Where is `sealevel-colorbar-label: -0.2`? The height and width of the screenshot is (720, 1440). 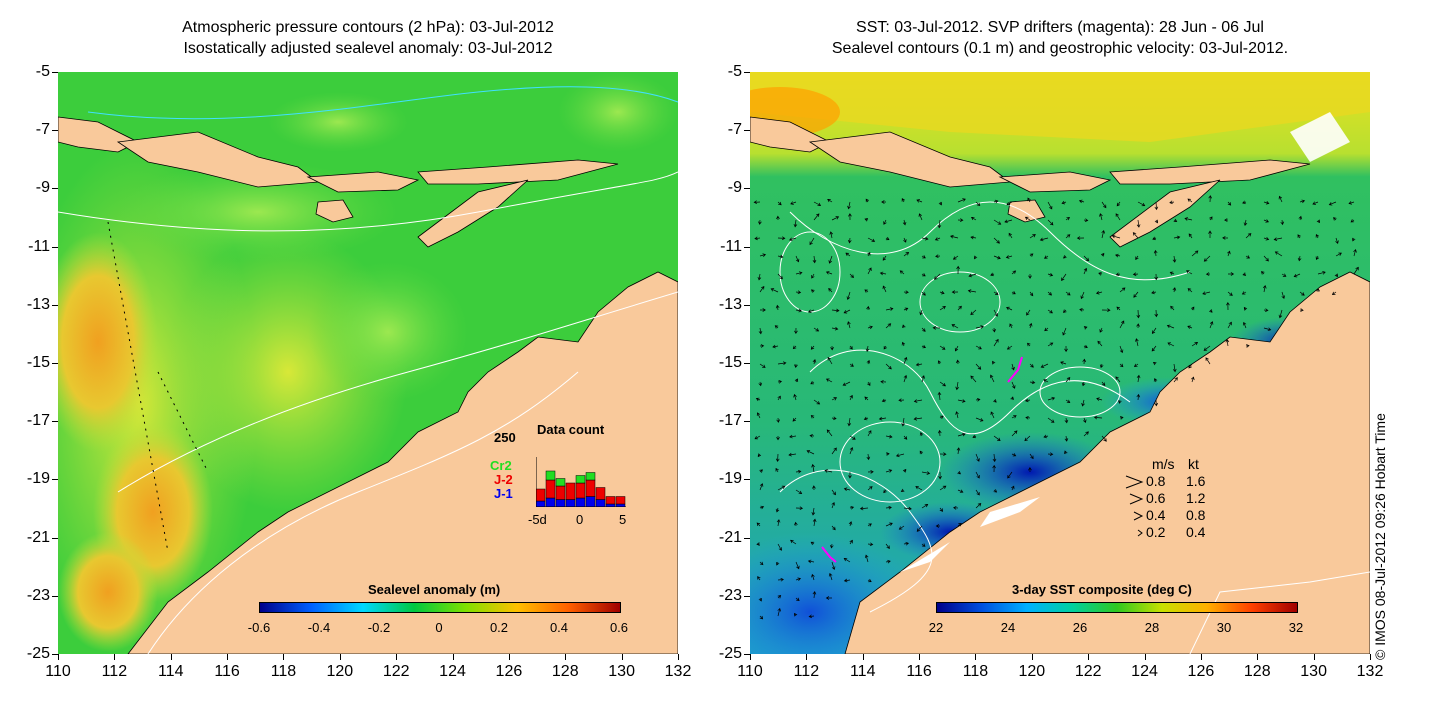 sealevel-colorbar-label: -0.2 is located at coordinates (379, 627).